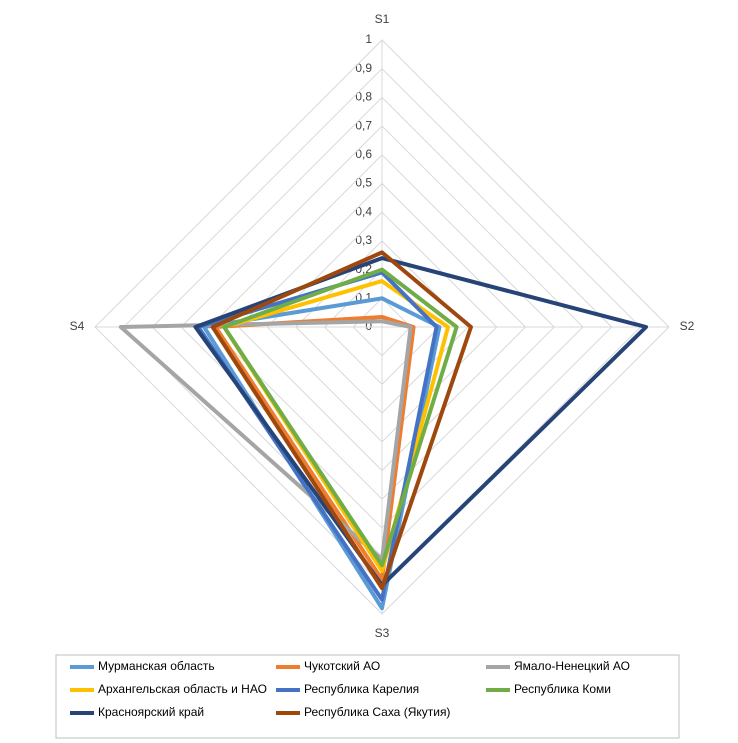 The image size is (738, 743). Describe the element at coordinates (363, 154) in the screenshot. I see `tick-label: 0,6` at that location.